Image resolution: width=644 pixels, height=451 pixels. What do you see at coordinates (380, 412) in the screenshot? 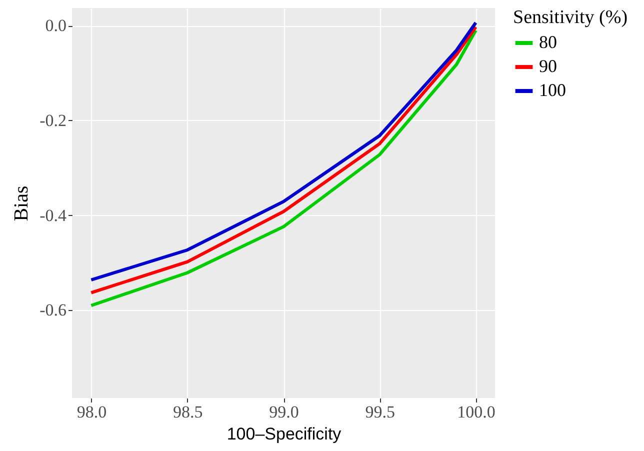
I see `x-tick-label: 99.5` at bounding box center [380, 412].